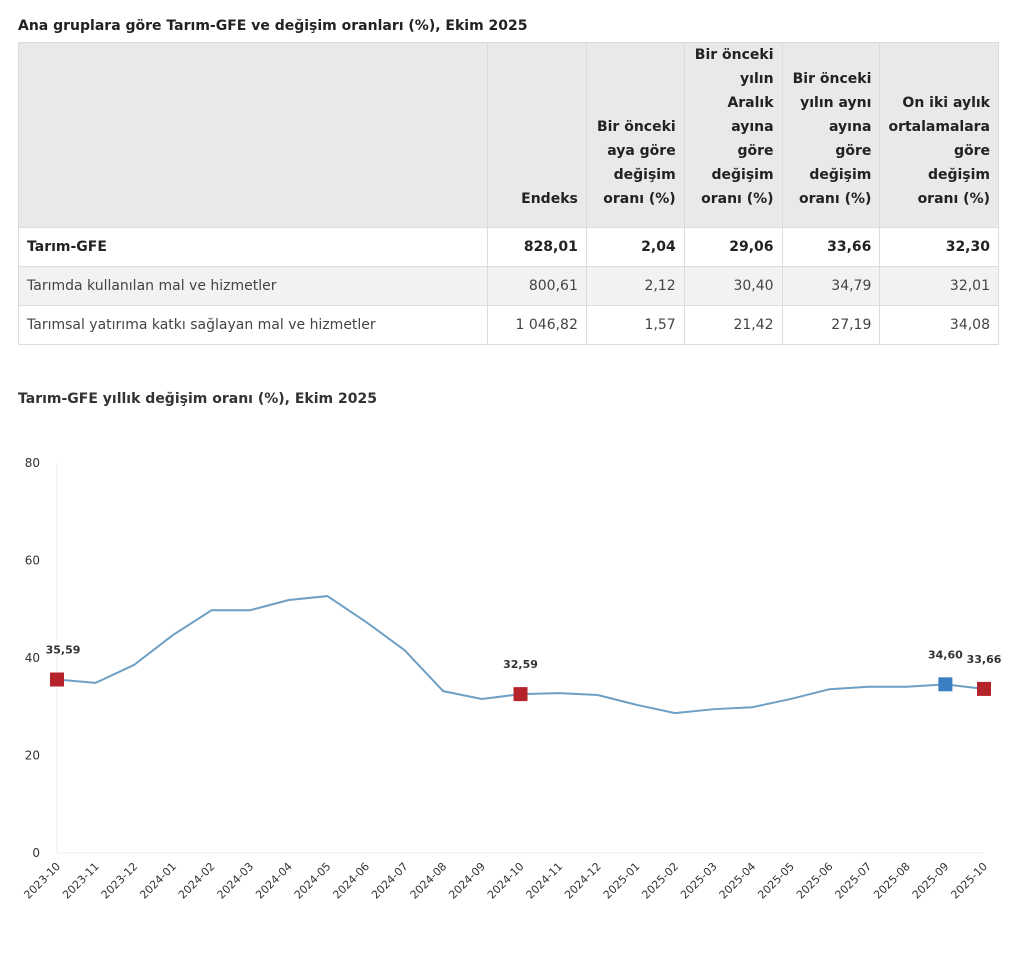 The width and height of the screenshot is (1024, 975). Describe the element at coordinates (537, 286) in the screenshot. I see `table-cell: 800,61` at that location.